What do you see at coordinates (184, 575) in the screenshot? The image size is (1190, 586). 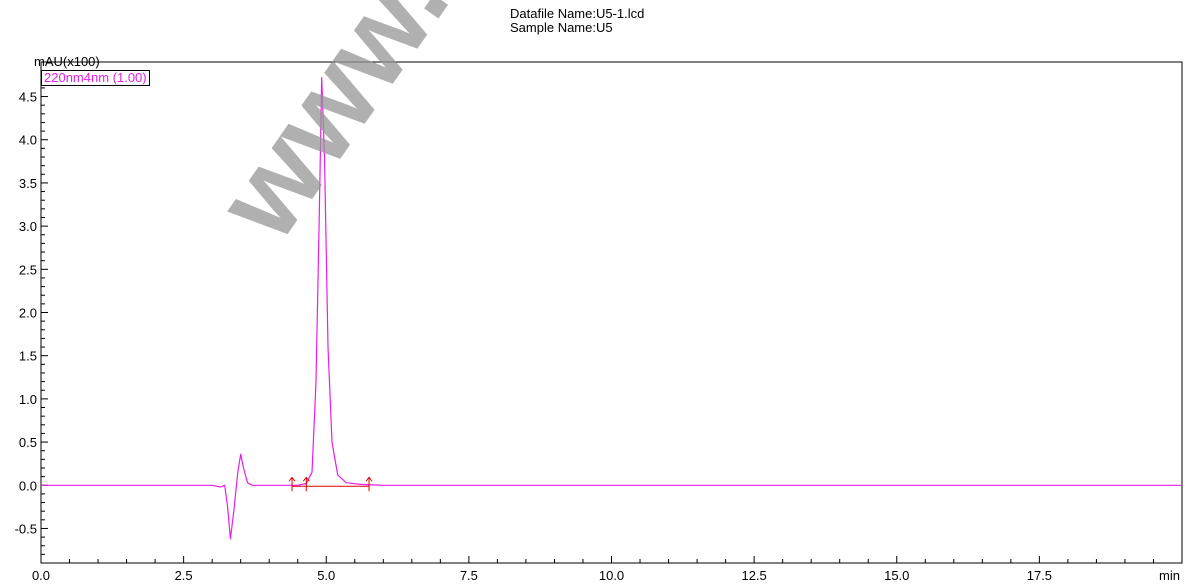 I see `x-tick-label: 2.5` at bounding box center [184, 575].